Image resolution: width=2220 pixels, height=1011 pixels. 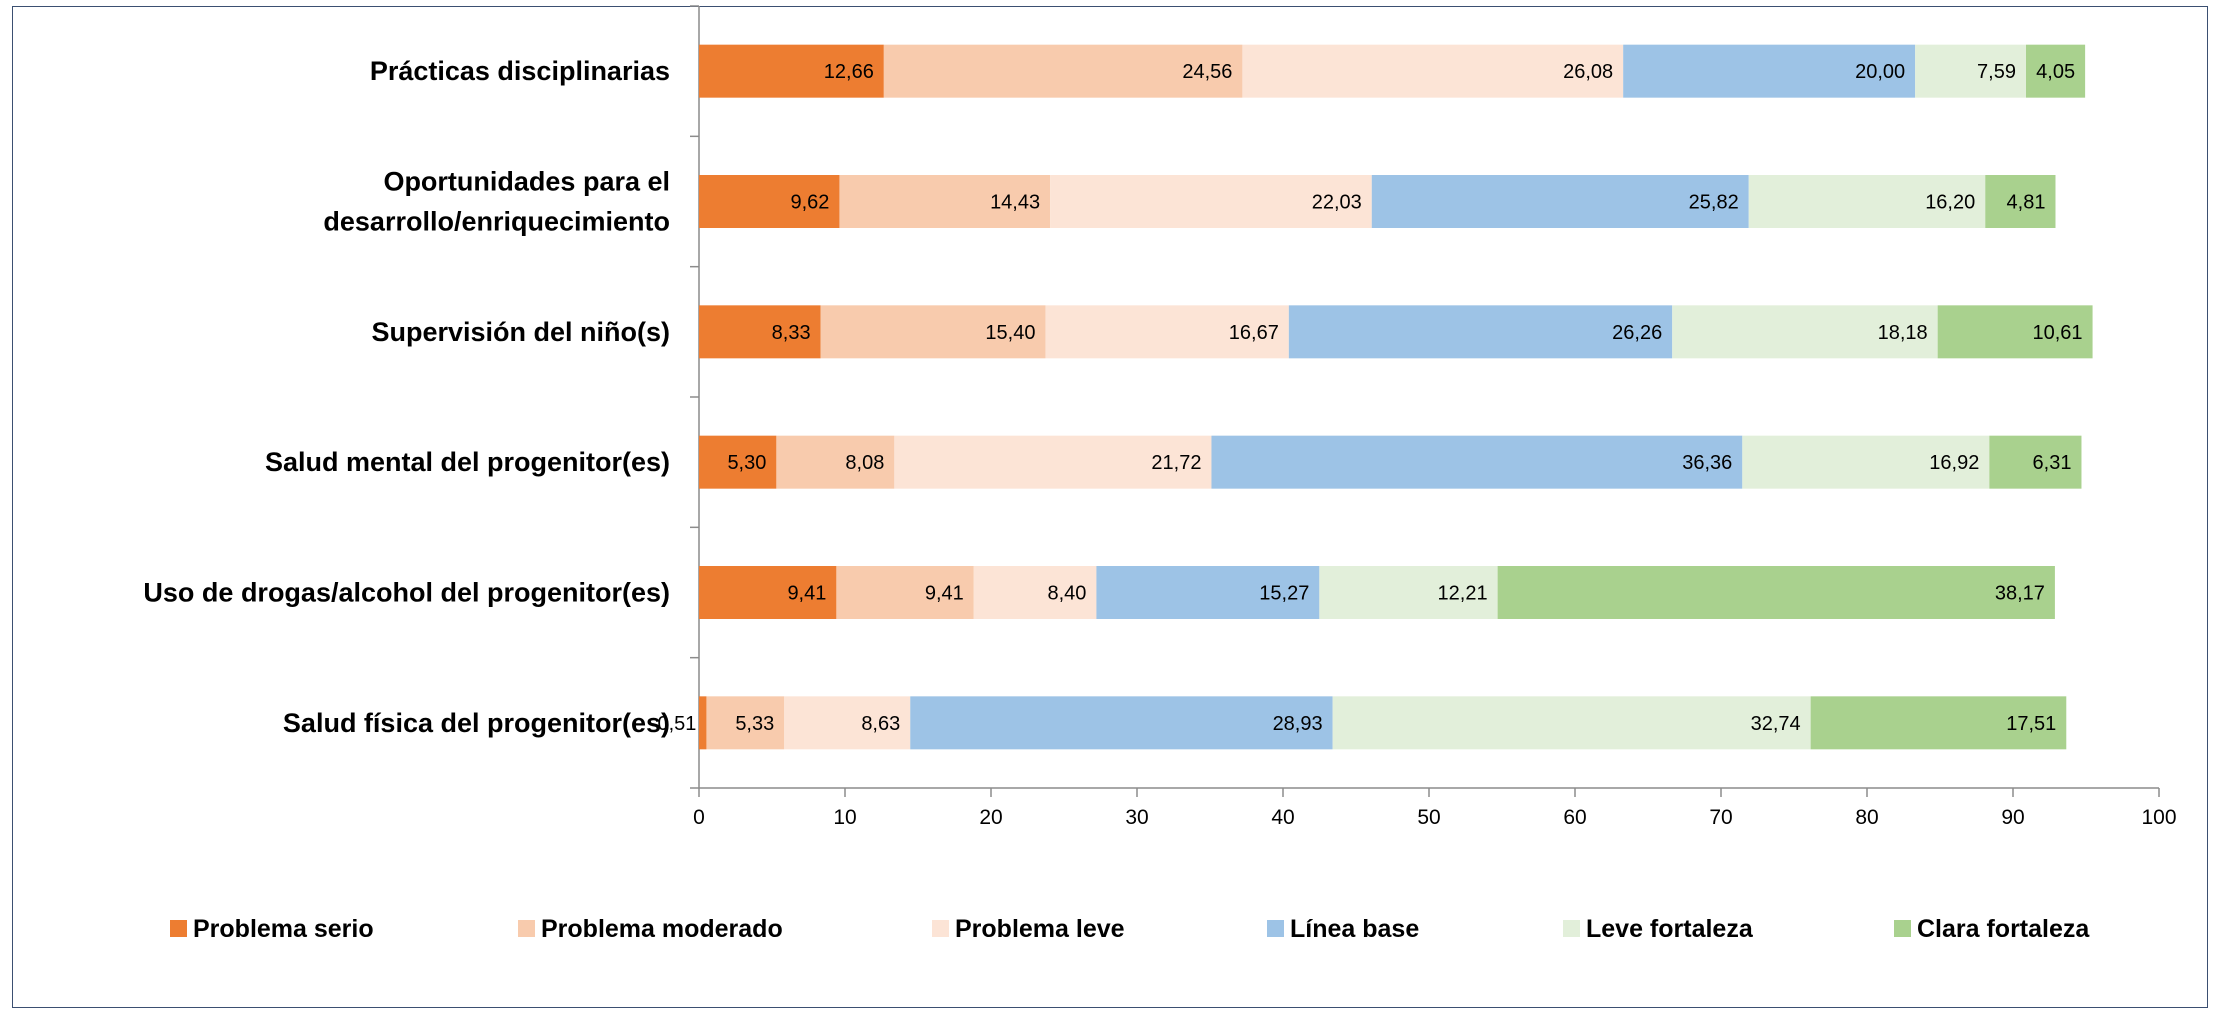 What do you see at coordinates (1637, 333) in the screenshot?
I see `data-label: 26,26` at bounding box center [1637, 333].